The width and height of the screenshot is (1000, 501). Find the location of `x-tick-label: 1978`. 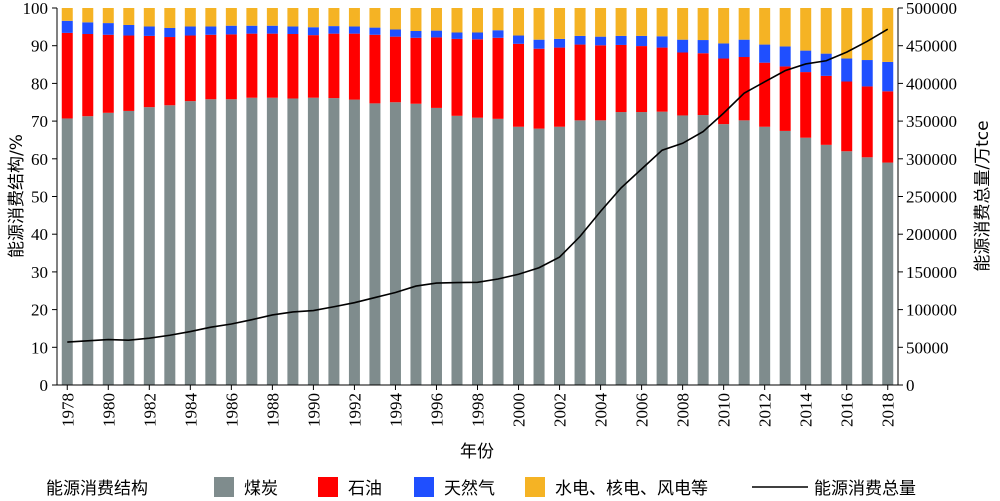

x-tick-label: 1978 is located at coordinates (67, 410).